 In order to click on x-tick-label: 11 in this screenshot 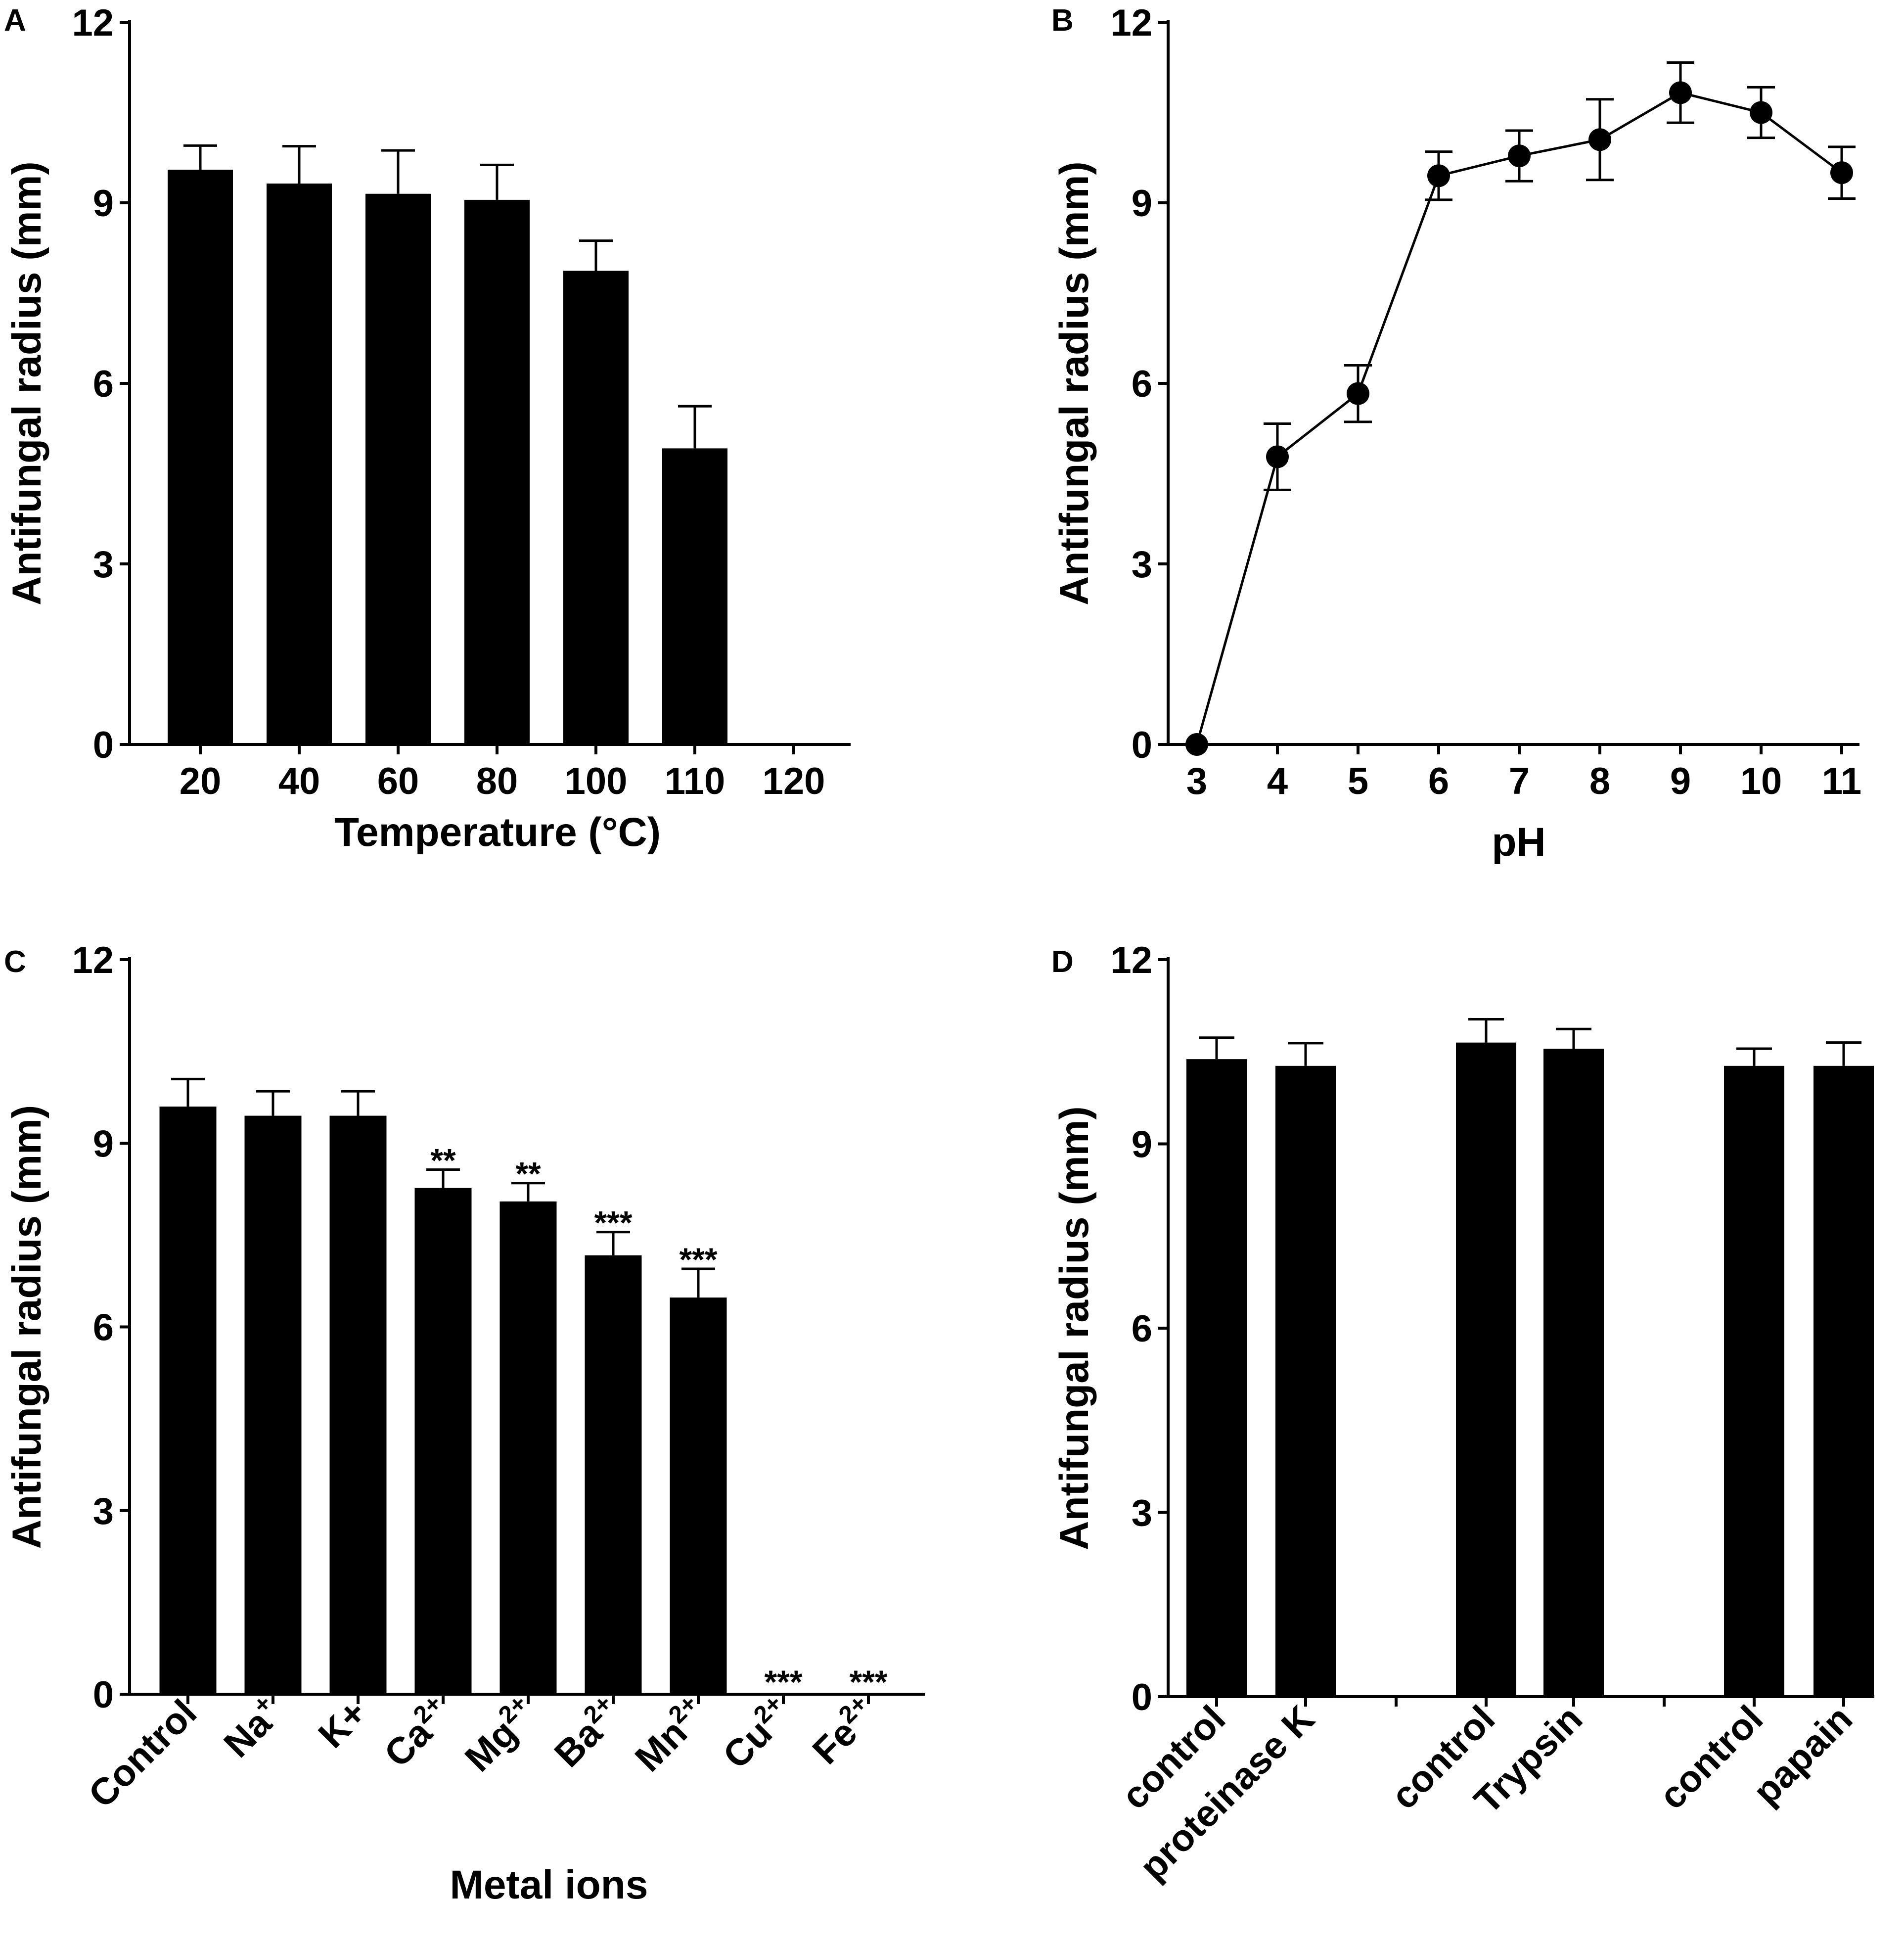, I will do `click(1841, 781)`.